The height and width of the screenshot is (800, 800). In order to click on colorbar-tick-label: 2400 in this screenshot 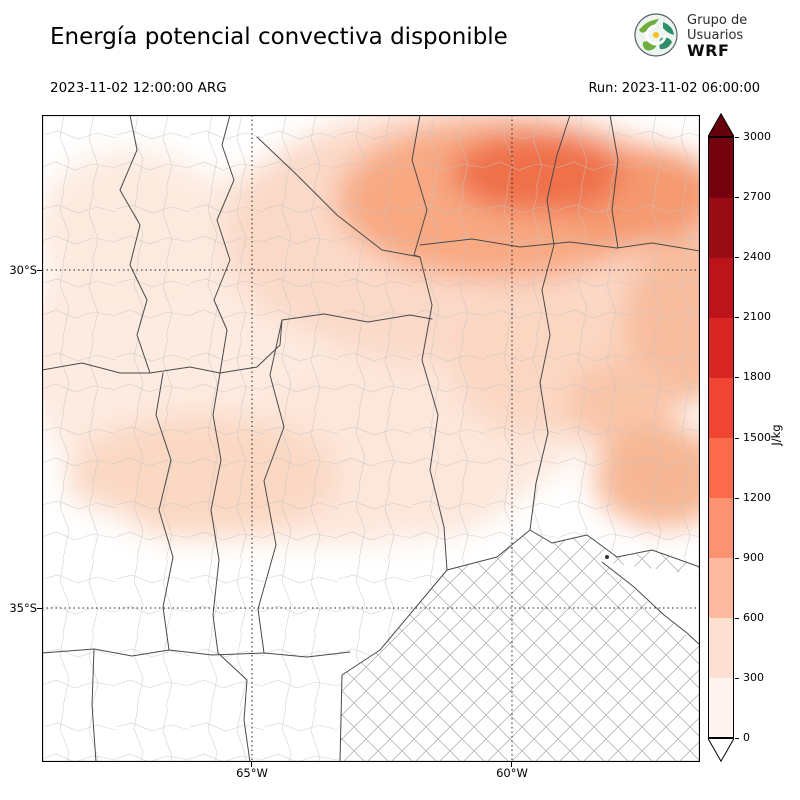, I will do `click(757, 257)`.